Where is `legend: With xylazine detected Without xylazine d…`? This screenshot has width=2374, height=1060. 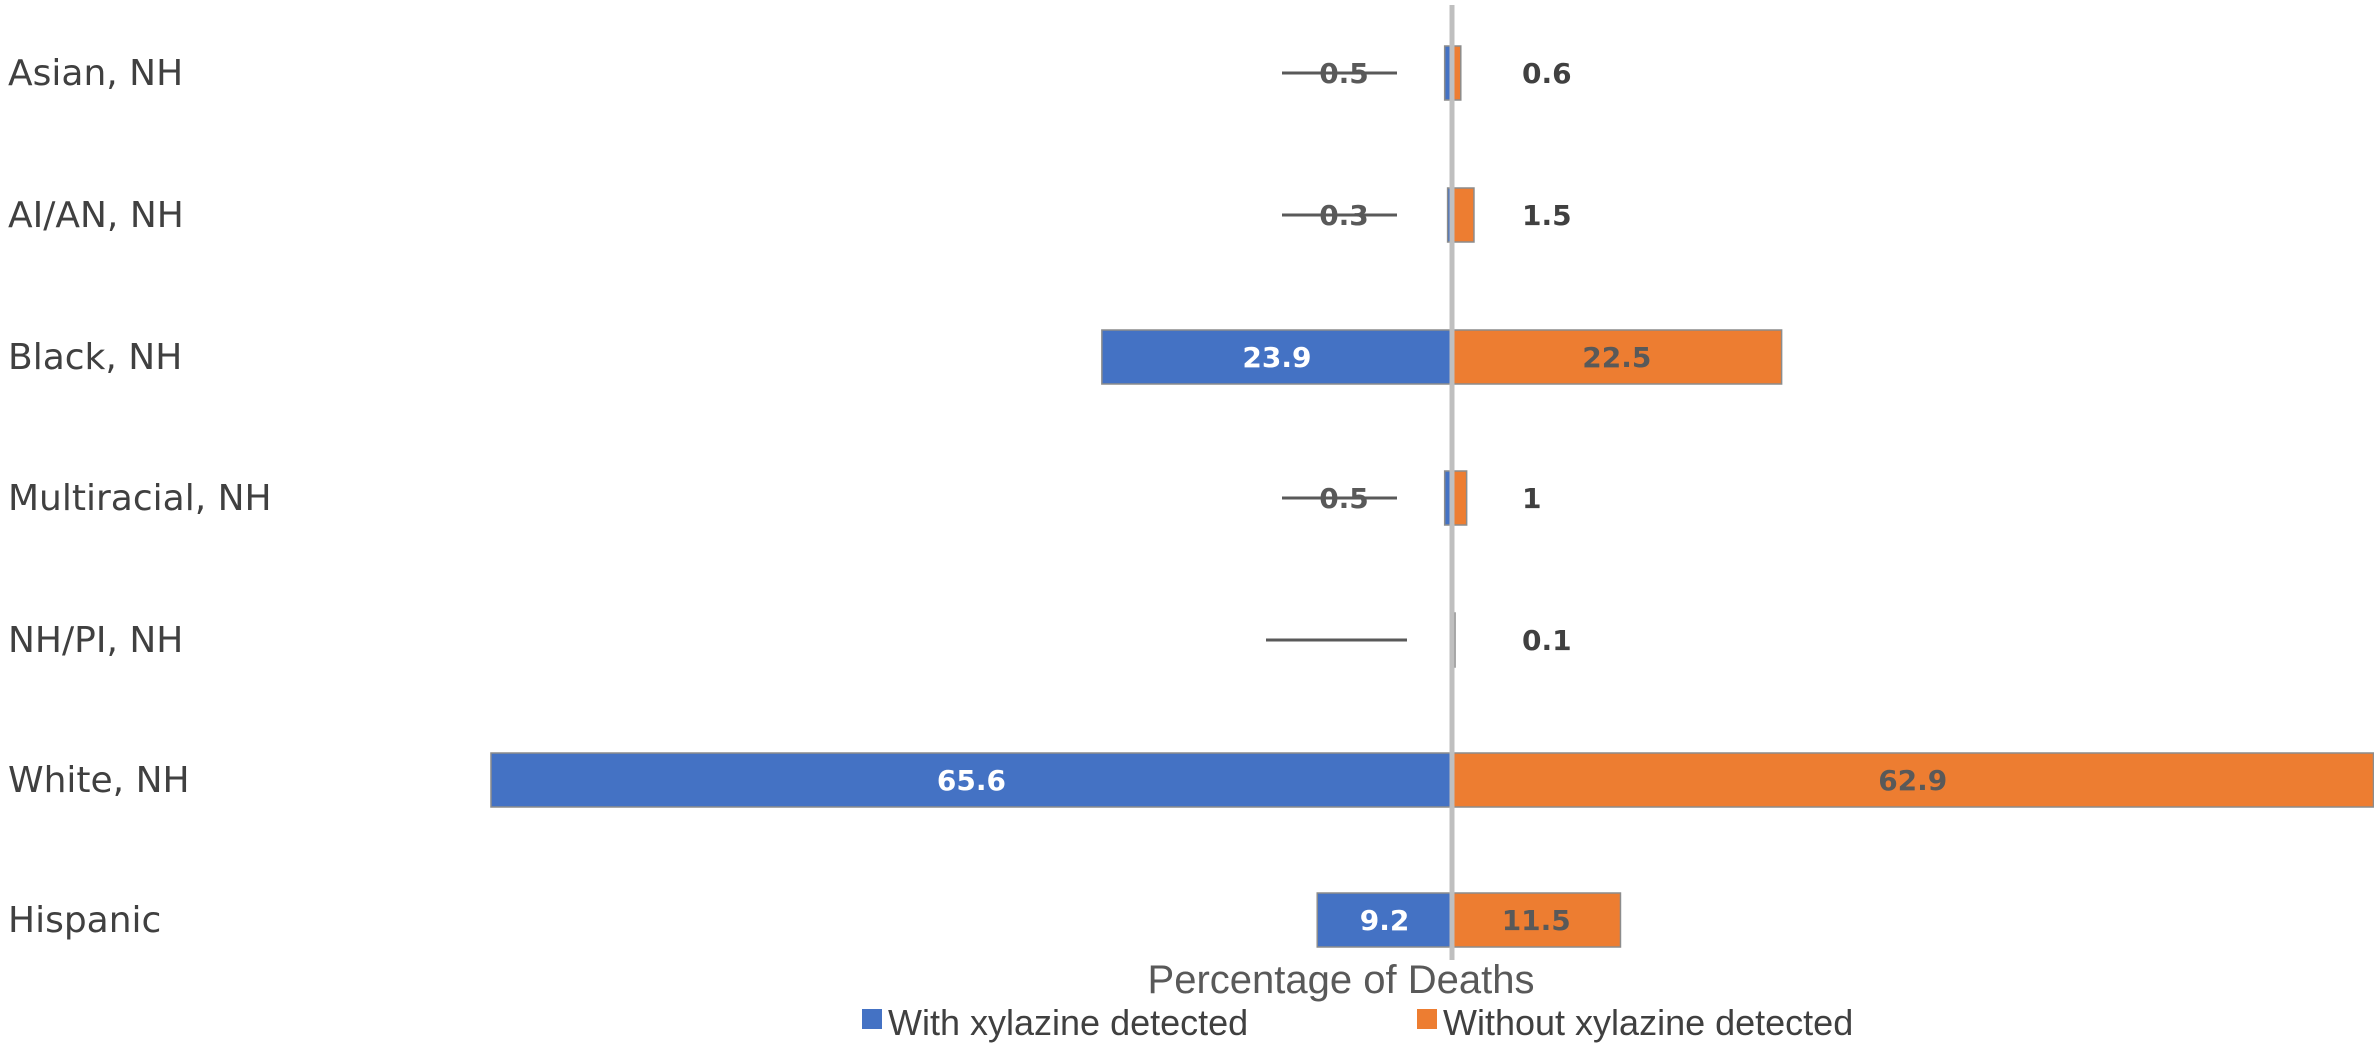 legend: With xylazine detected Without xylazine d… is located at coordinates (1357, 1022).